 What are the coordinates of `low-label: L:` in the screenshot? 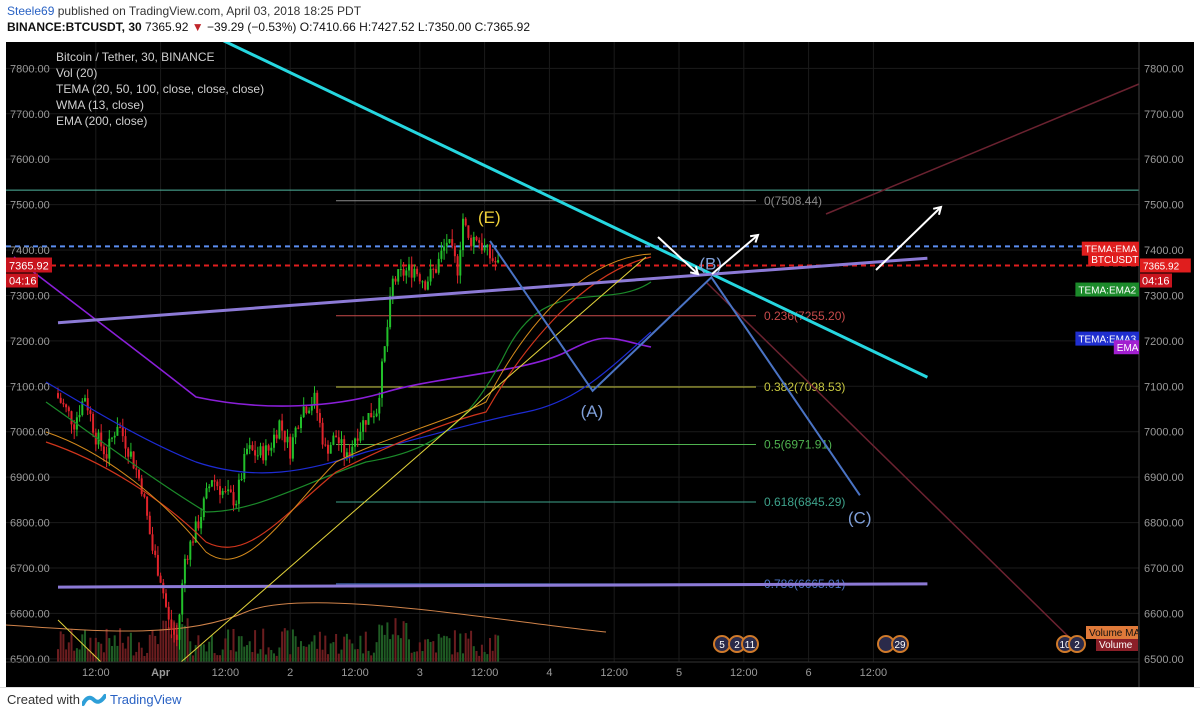 It's located at (422, 27).